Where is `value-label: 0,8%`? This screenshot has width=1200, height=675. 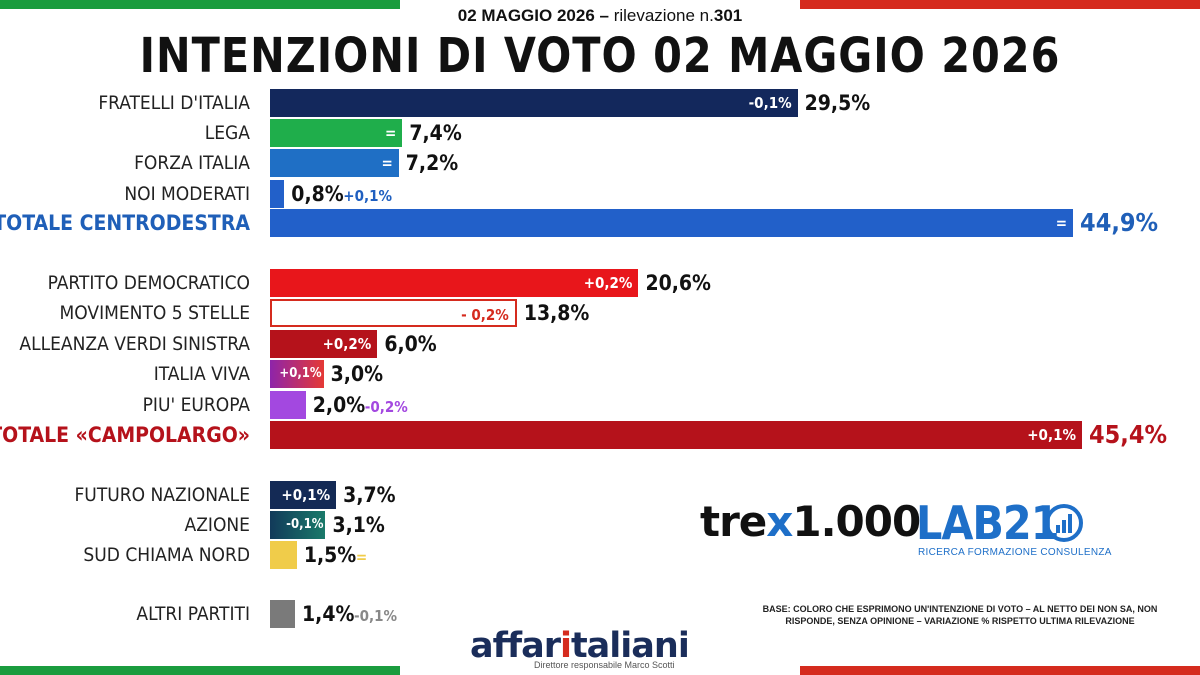
value-label: 0,8% is located at coordinates (317, 194).